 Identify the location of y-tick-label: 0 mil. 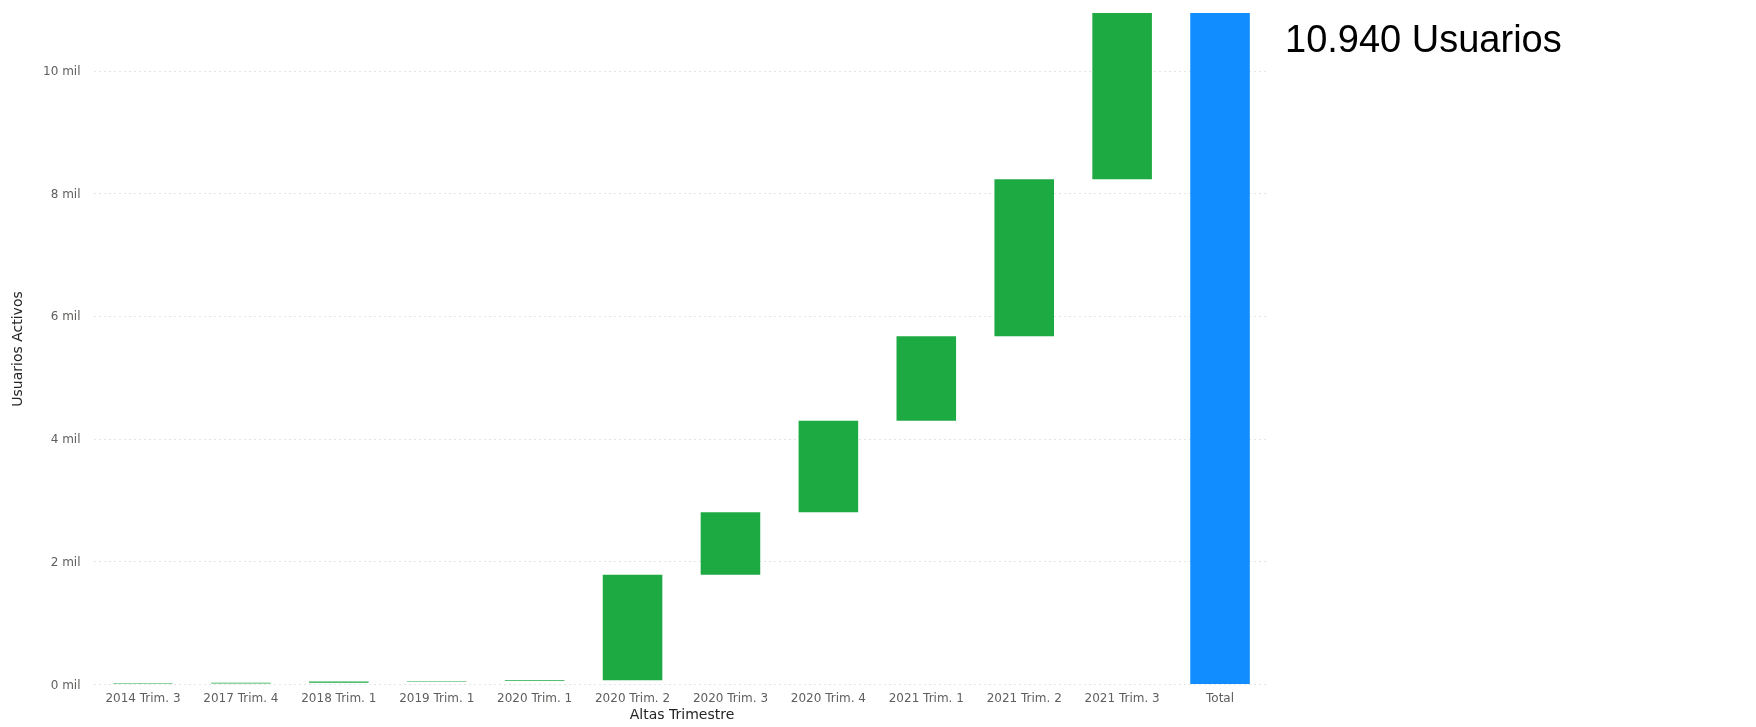
(65, 684).